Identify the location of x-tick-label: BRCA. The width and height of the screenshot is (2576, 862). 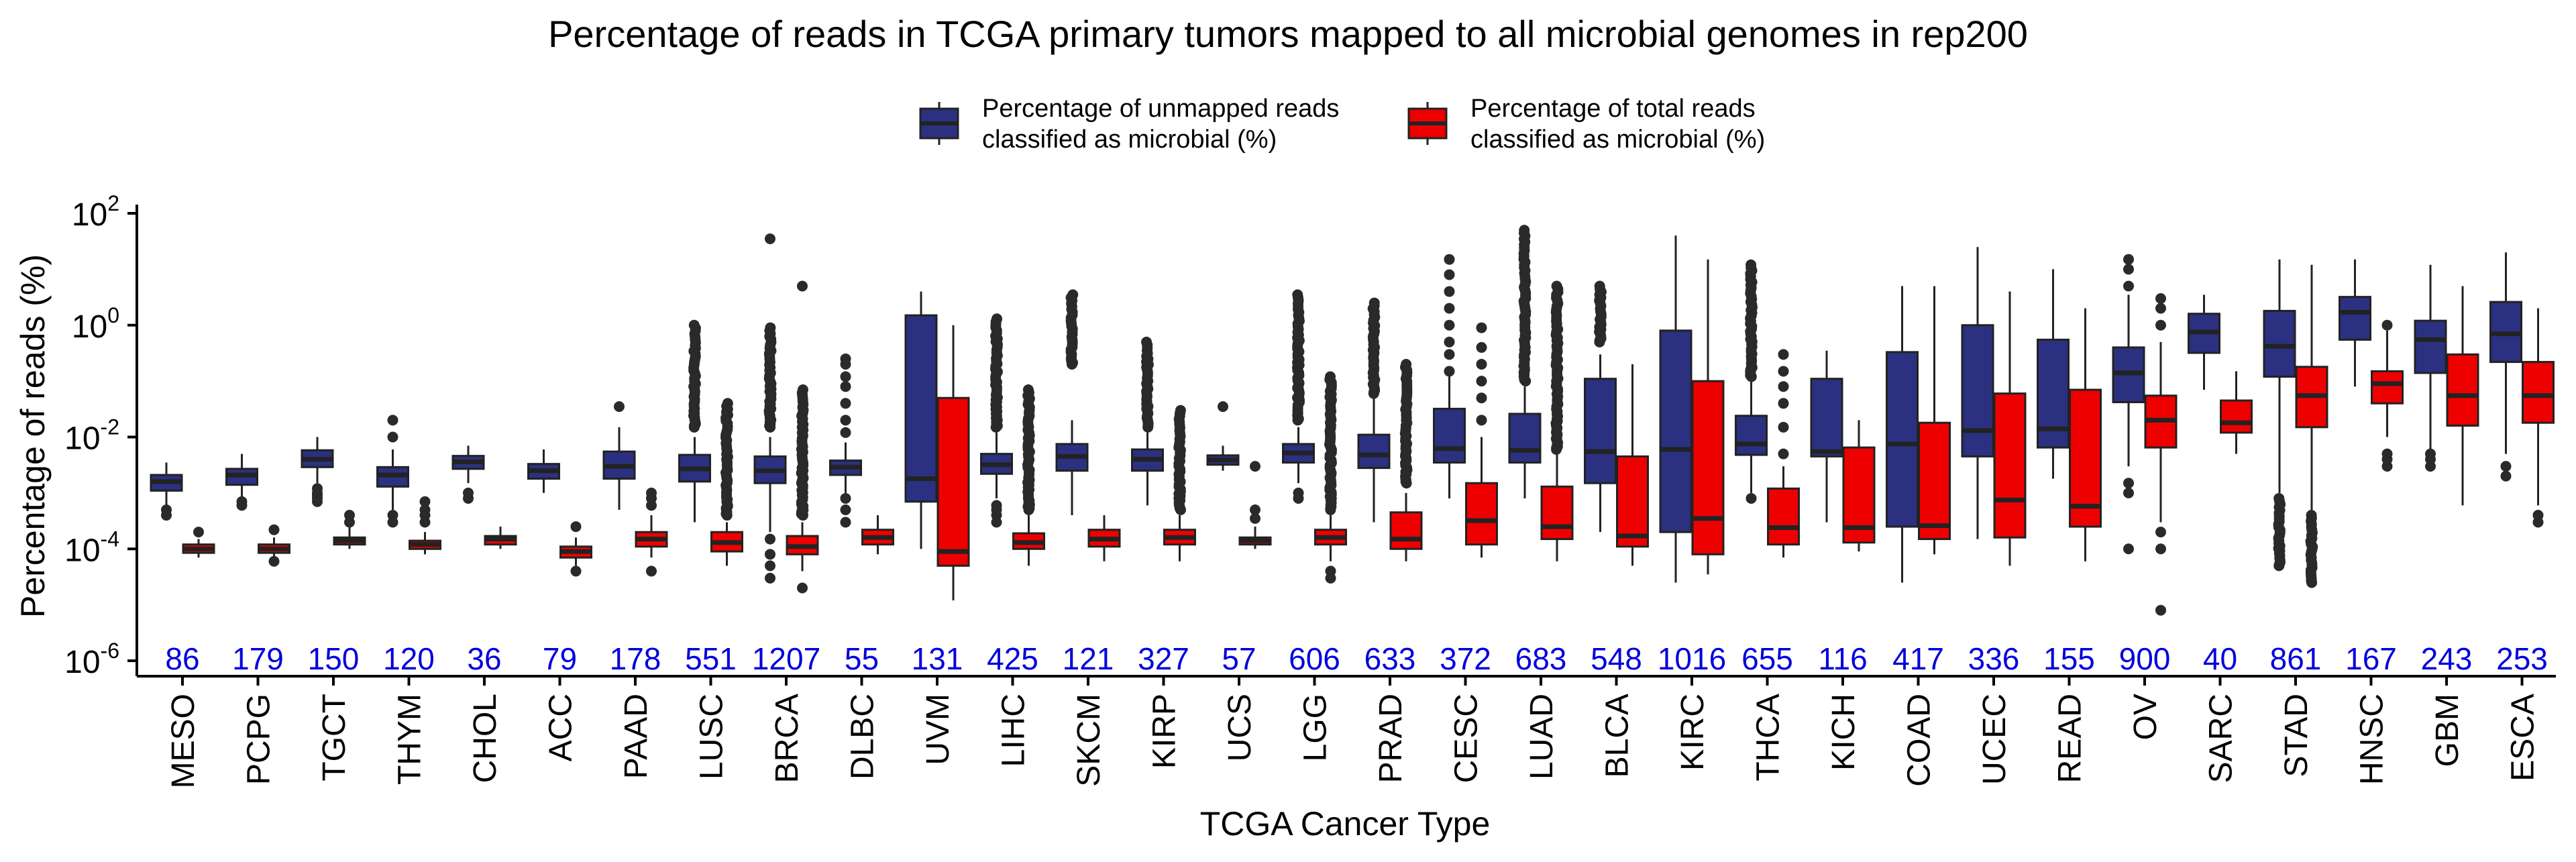
(787, 738).